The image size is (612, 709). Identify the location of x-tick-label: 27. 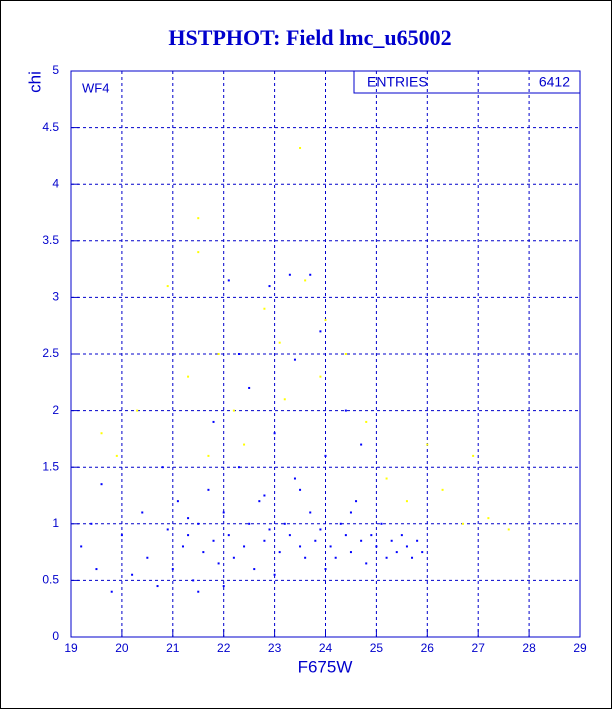
(479, 648).